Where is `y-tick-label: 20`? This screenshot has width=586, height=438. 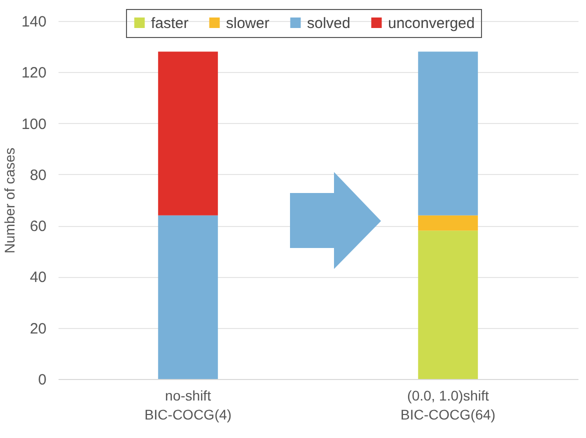
y-tick-label: 20 is located at coordinates (38, 329).